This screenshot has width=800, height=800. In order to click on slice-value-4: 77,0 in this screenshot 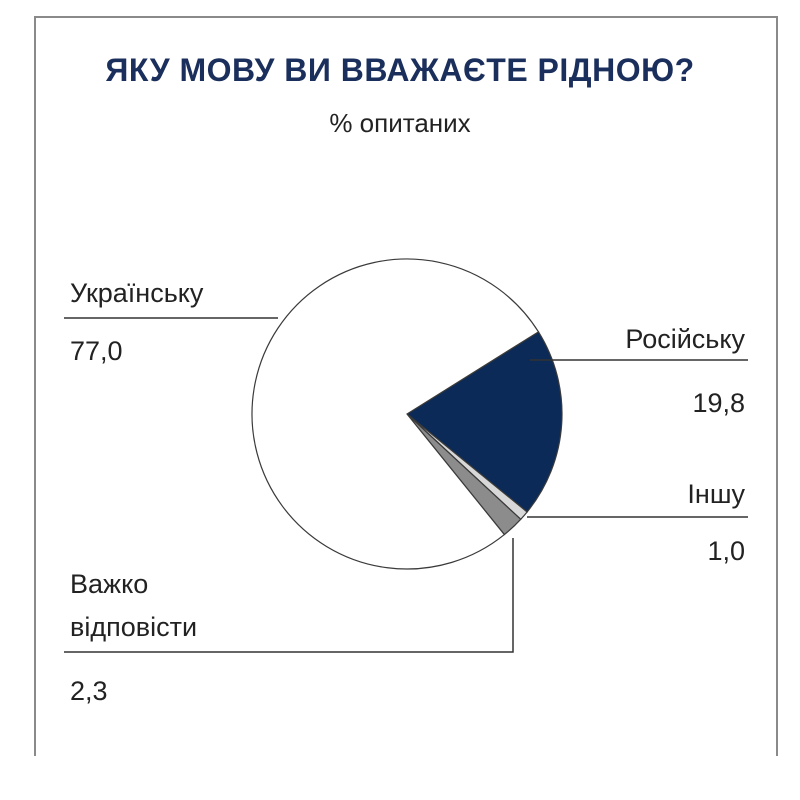, I will do `click(96, 351)`.